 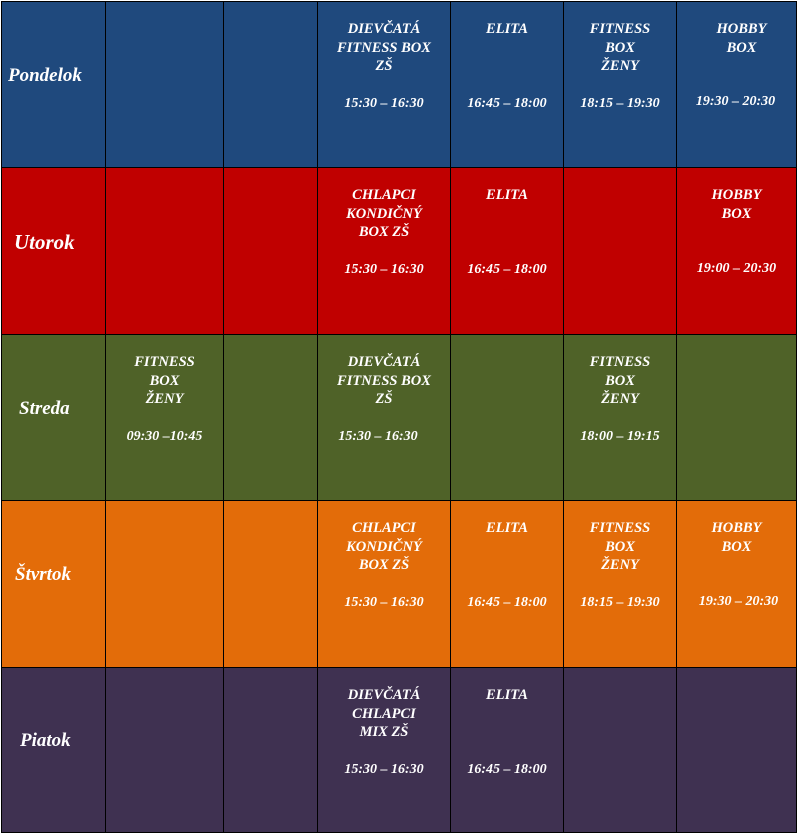 I want to click on class-slot: DIEVČATÁ CHLAPCI MIX ZŠ 15:30 – 16:30, so click(x=384, y=750).